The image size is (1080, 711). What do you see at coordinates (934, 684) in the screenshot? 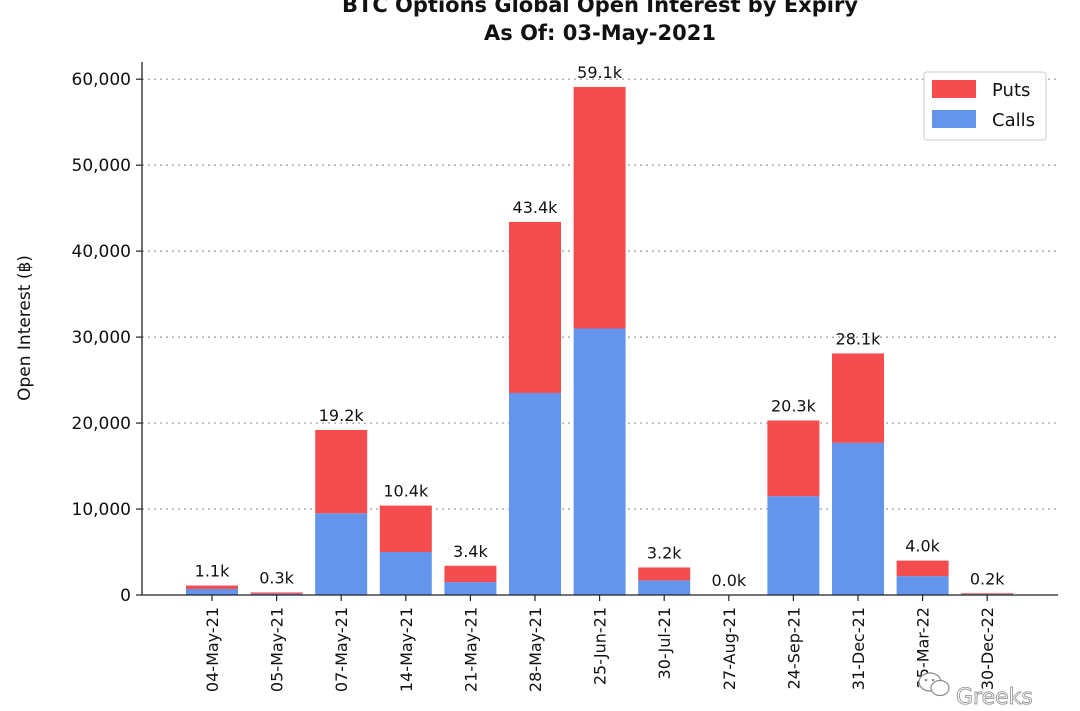
I see `wechat-icon` at bounding box center [934, 684].